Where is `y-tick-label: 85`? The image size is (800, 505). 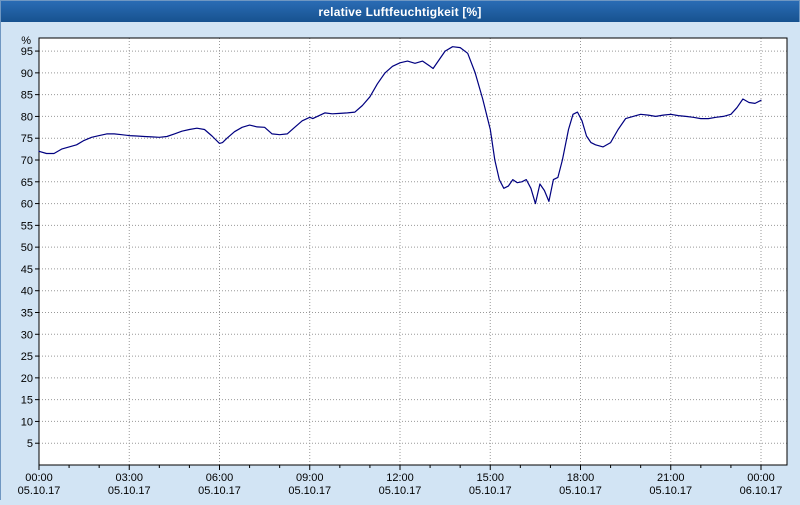
y-tick-label: 85 is located at coordinates (27, 96).